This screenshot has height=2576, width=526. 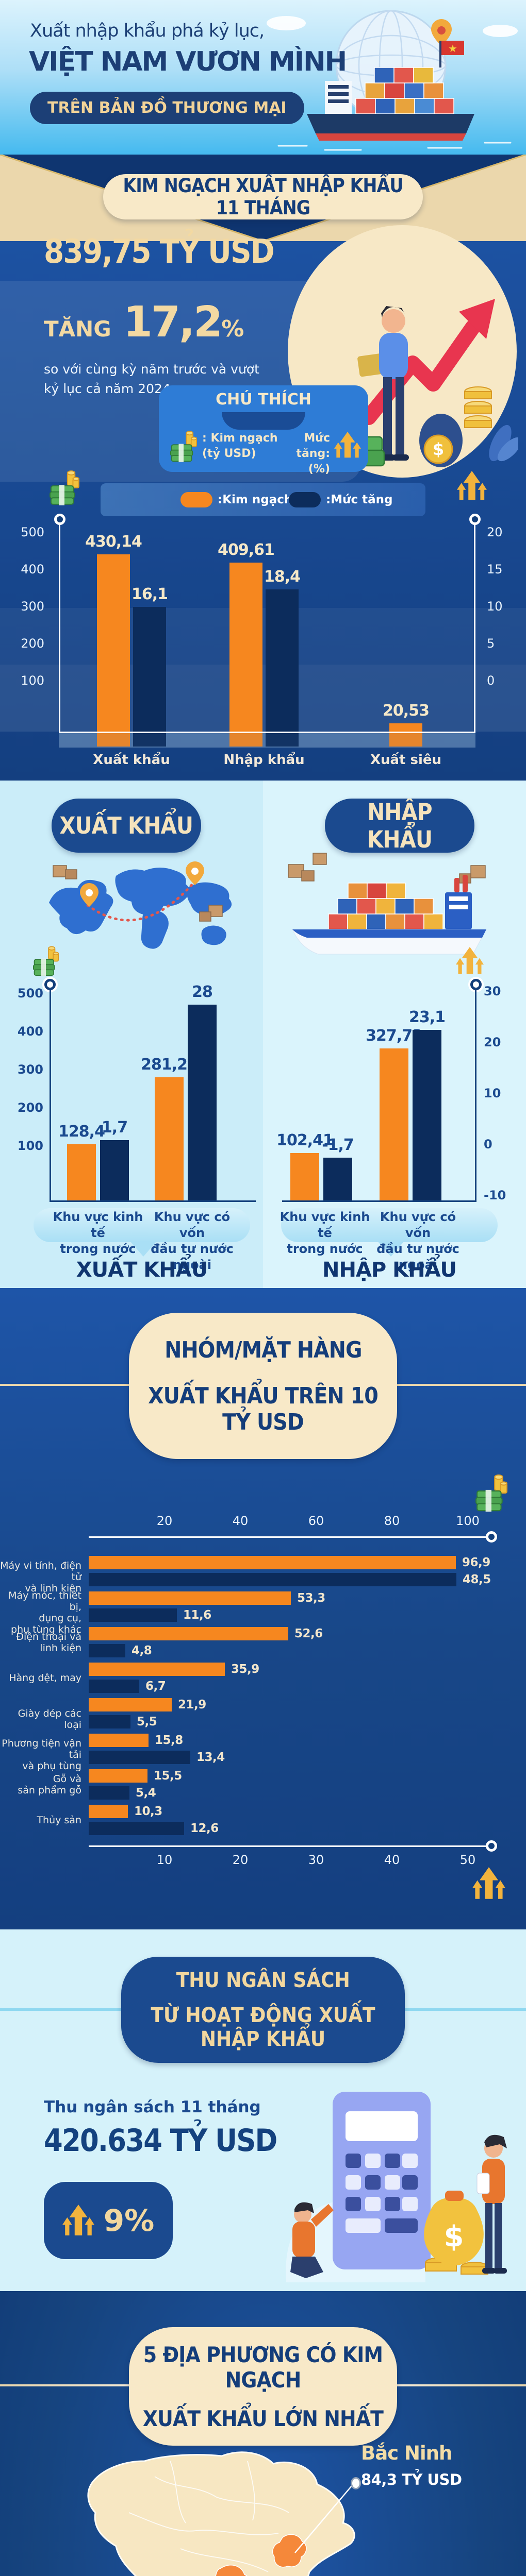 I want to click on bar-value-label: 18,4, so click(x=283, y=577).